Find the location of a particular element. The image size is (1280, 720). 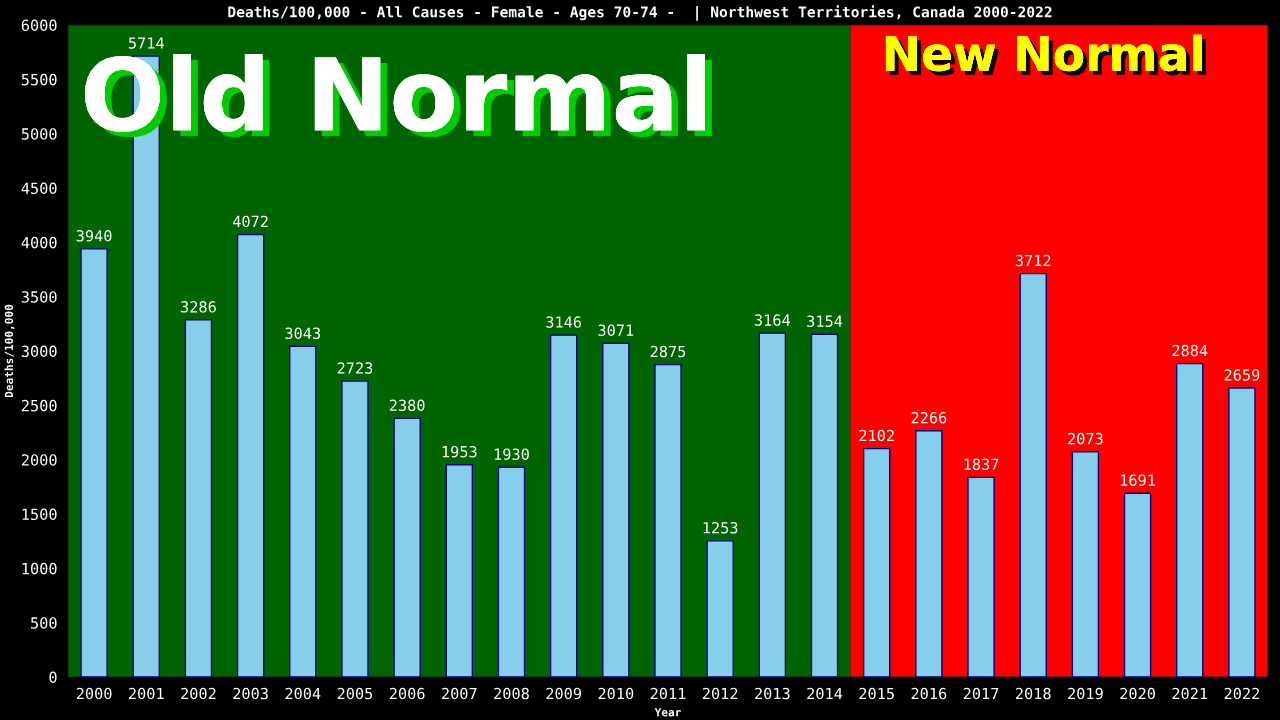

x-tick-label: 2013 is located at coordinates (772, 693).